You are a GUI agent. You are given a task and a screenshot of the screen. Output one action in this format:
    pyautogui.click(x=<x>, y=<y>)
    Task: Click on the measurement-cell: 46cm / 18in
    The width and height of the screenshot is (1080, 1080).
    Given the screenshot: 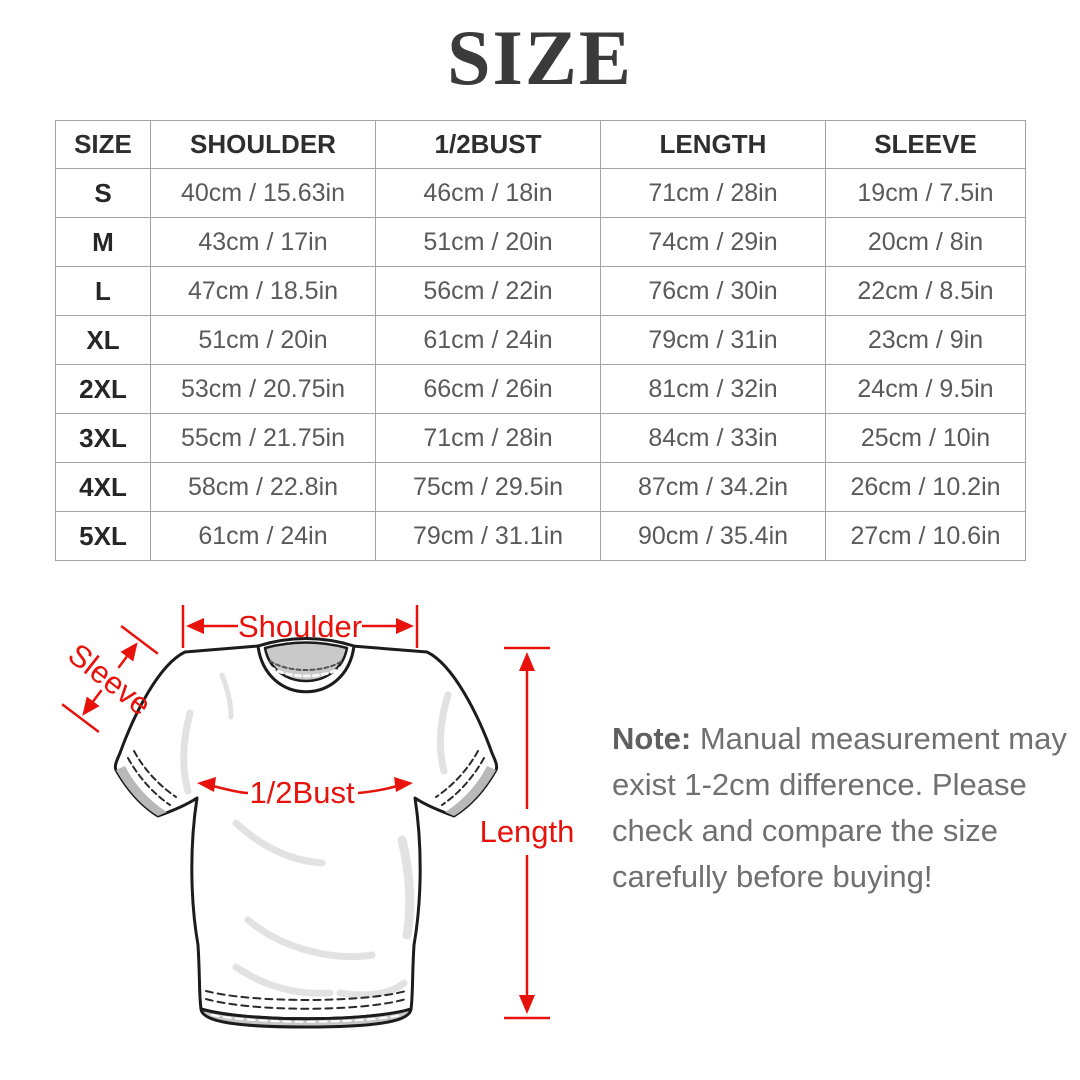 What is the action you would take?
    pyautogui.click(x=488, y=193)
    